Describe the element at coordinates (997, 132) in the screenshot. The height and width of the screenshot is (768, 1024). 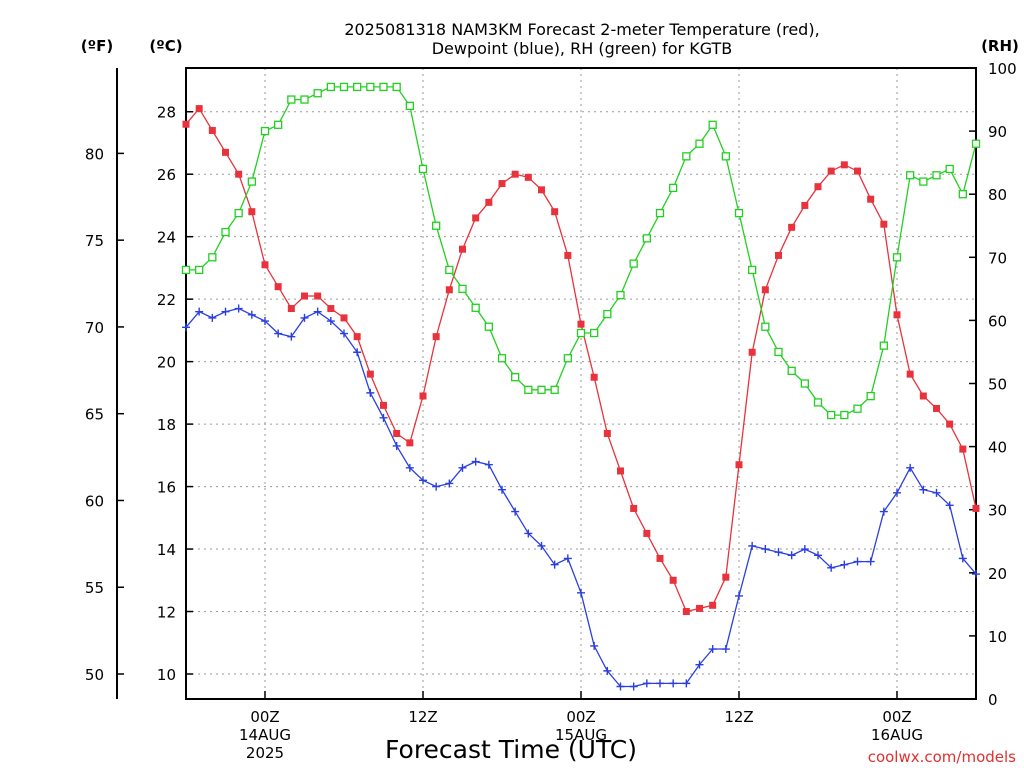
I see `rh-tick-label: 90` at that location.